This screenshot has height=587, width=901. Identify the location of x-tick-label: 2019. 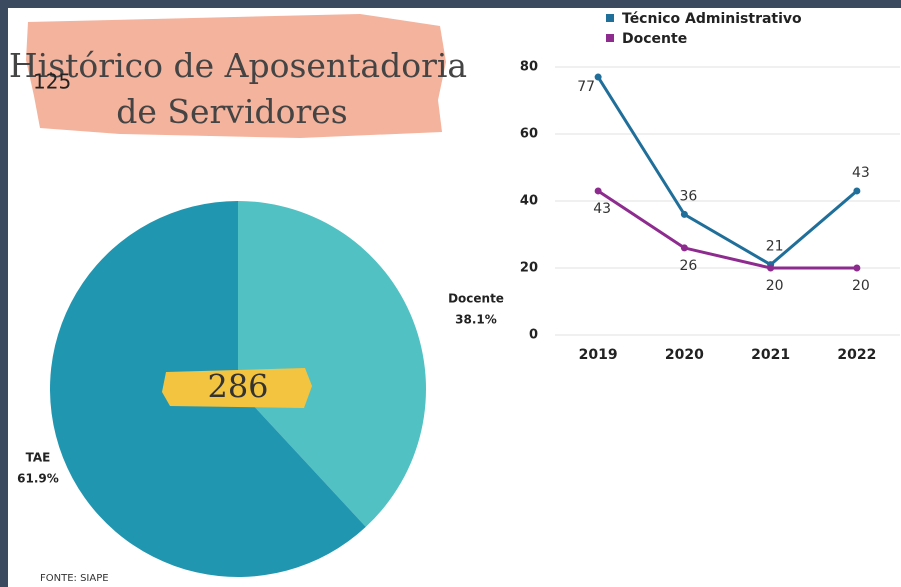
(598, 355).